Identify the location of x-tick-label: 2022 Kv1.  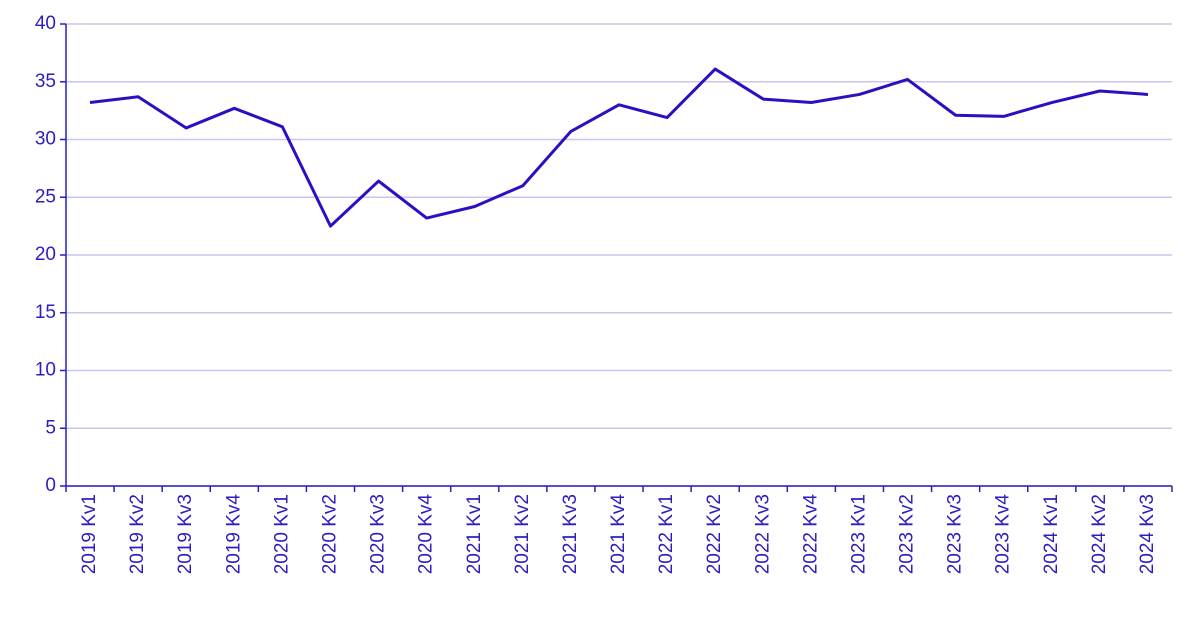
(666, 534).